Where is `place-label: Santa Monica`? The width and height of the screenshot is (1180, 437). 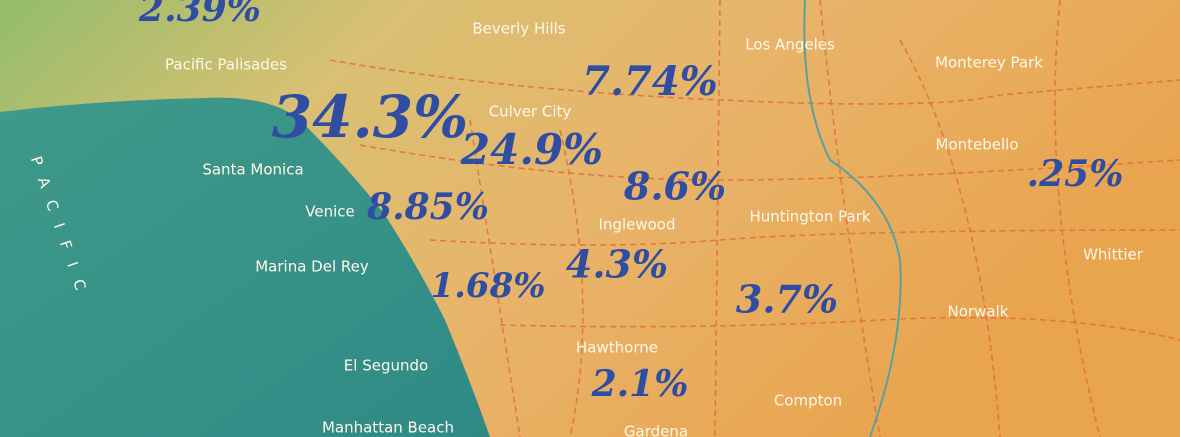
place-label: Santa Monica is located at coordinates (252, 170).